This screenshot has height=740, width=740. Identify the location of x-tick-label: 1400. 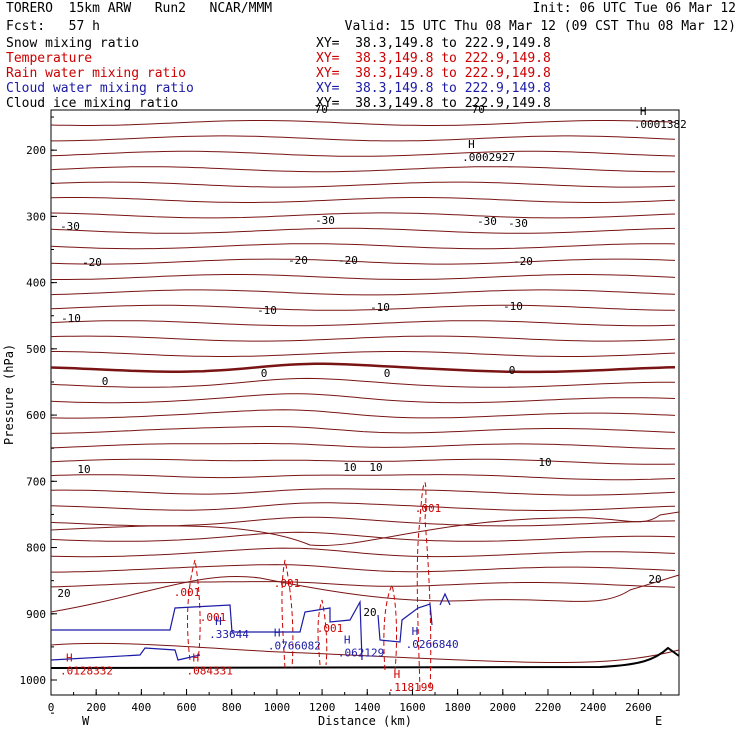
(367, 707).